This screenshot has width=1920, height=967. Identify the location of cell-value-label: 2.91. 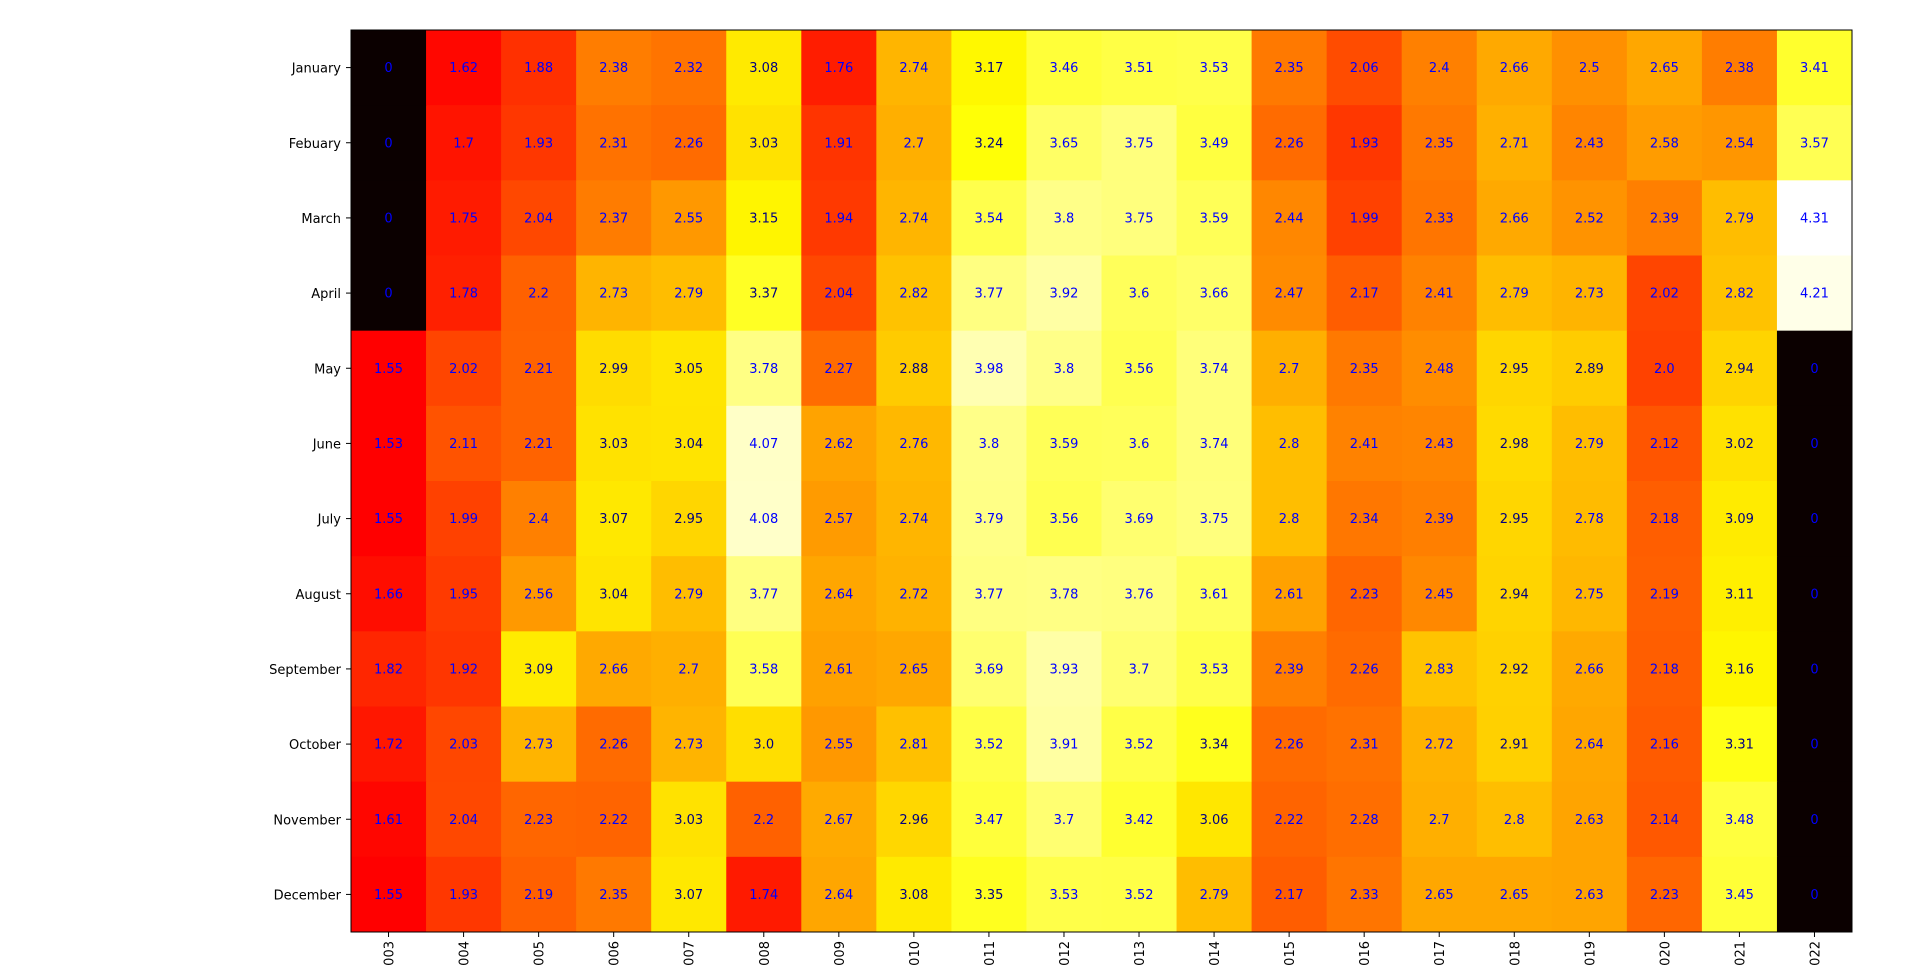
(1514, 745).